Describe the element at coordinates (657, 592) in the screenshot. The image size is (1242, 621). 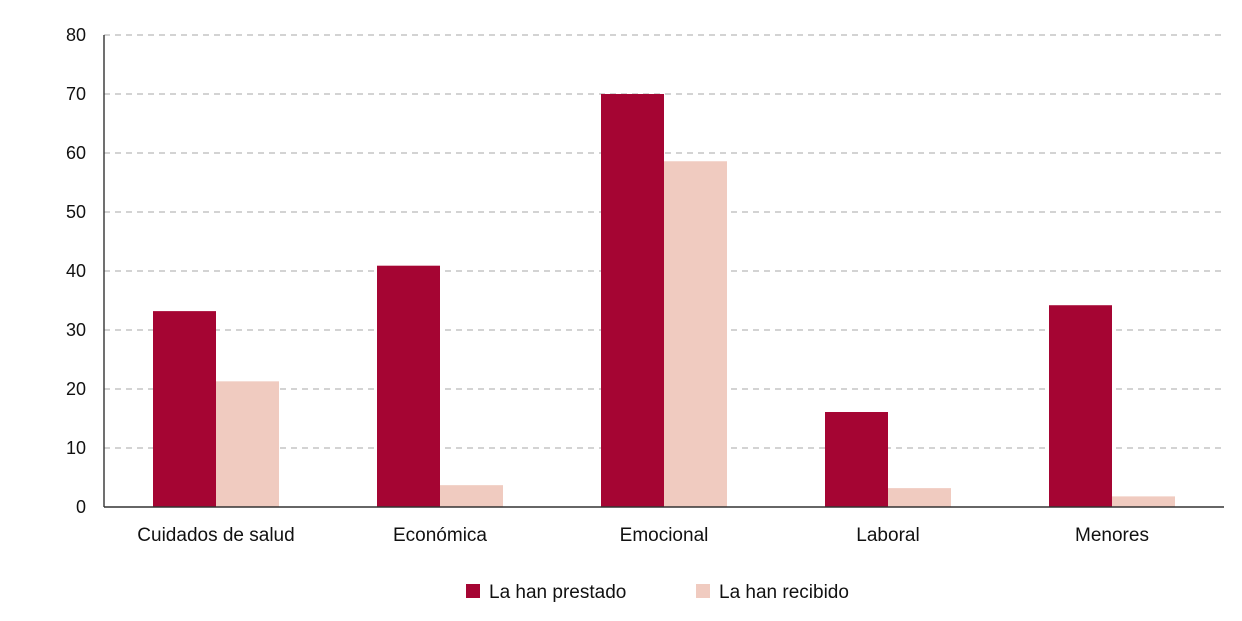
I see `legend: La han prestado La han recibido` at that location.